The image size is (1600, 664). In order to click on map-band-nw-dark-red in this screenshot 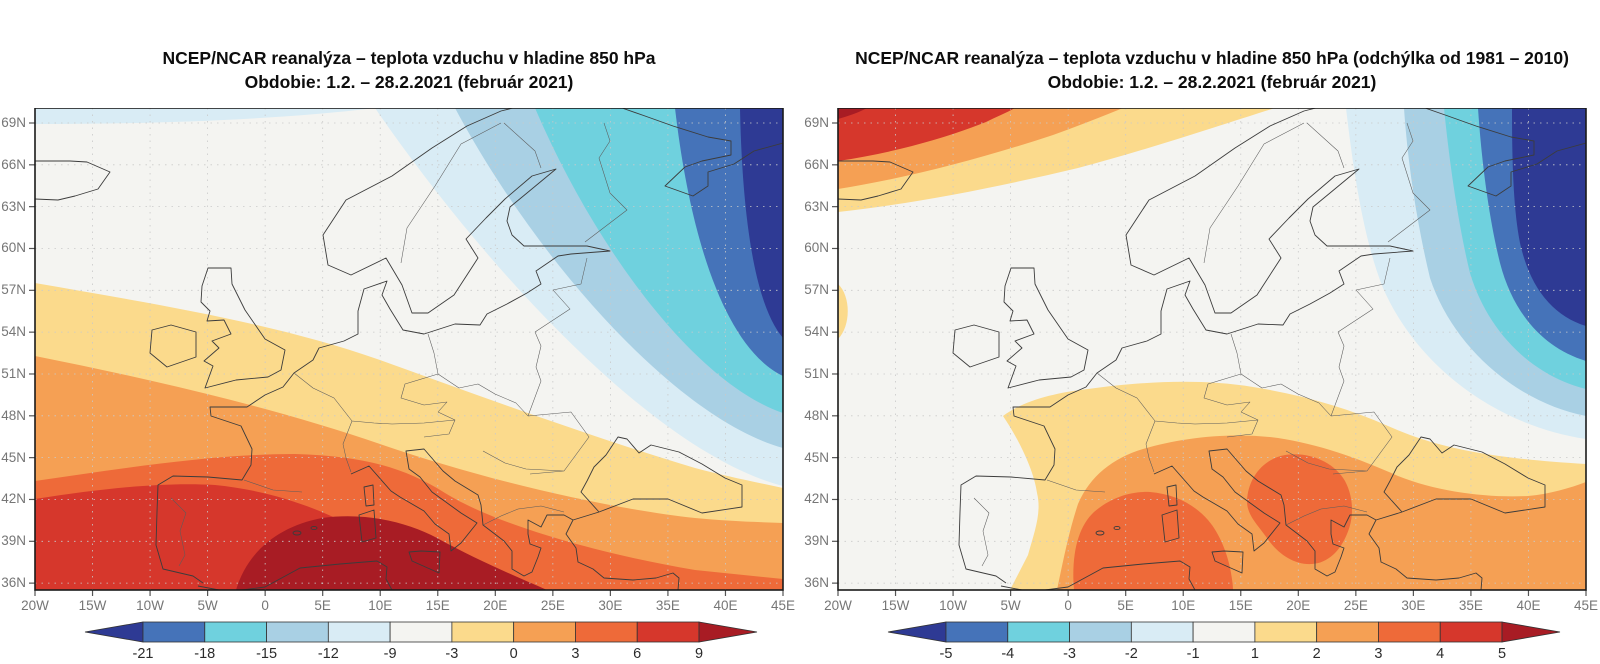, I will do `click(852, 113)`.